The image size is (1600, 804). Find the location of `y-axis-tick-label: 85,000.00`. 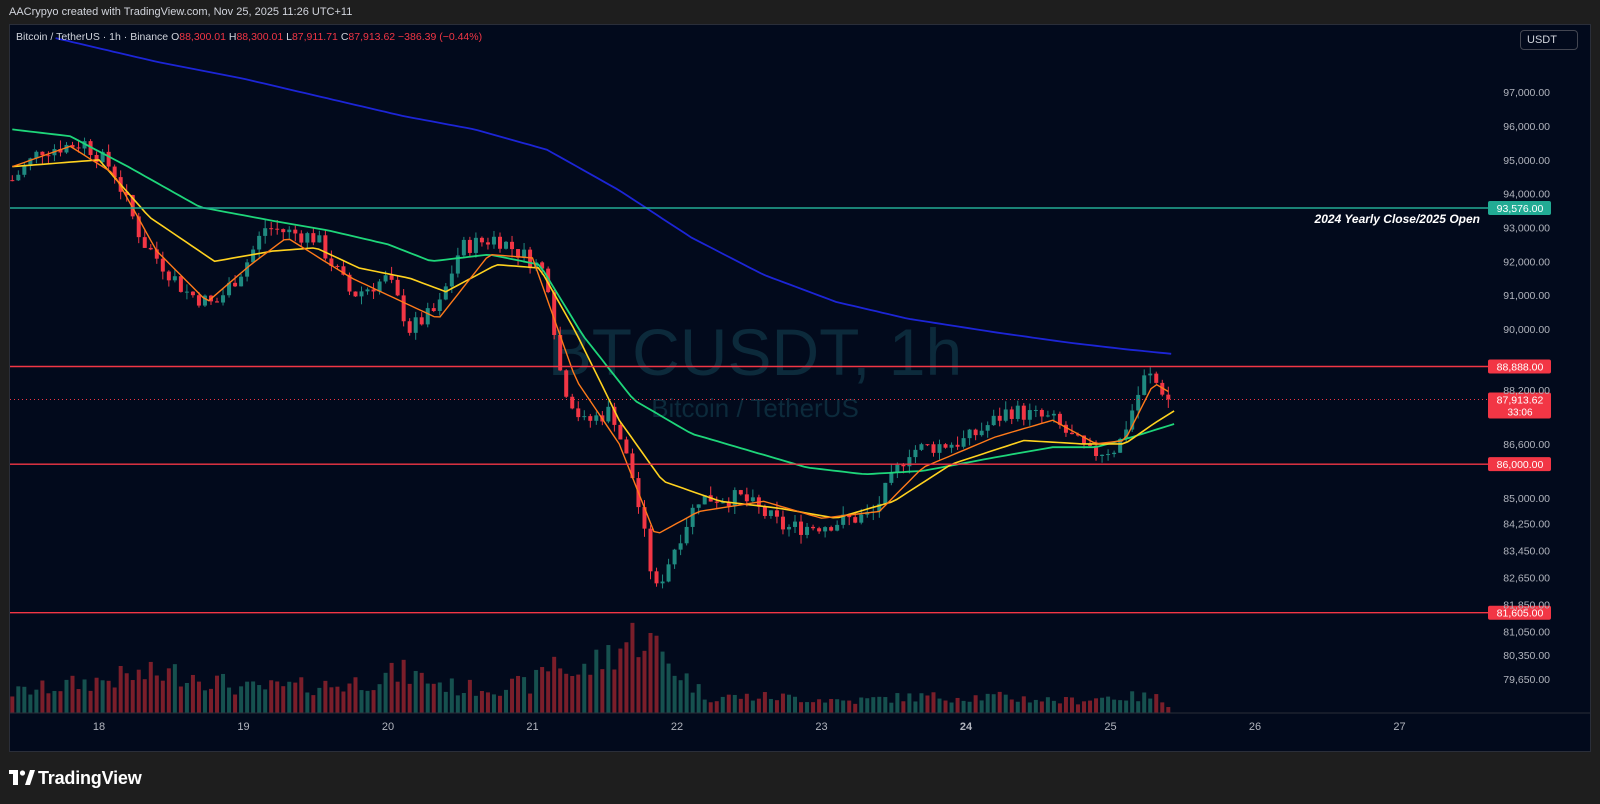

y-axis-tick-label: 85,000.00 is located at coordinates (1526, 499).